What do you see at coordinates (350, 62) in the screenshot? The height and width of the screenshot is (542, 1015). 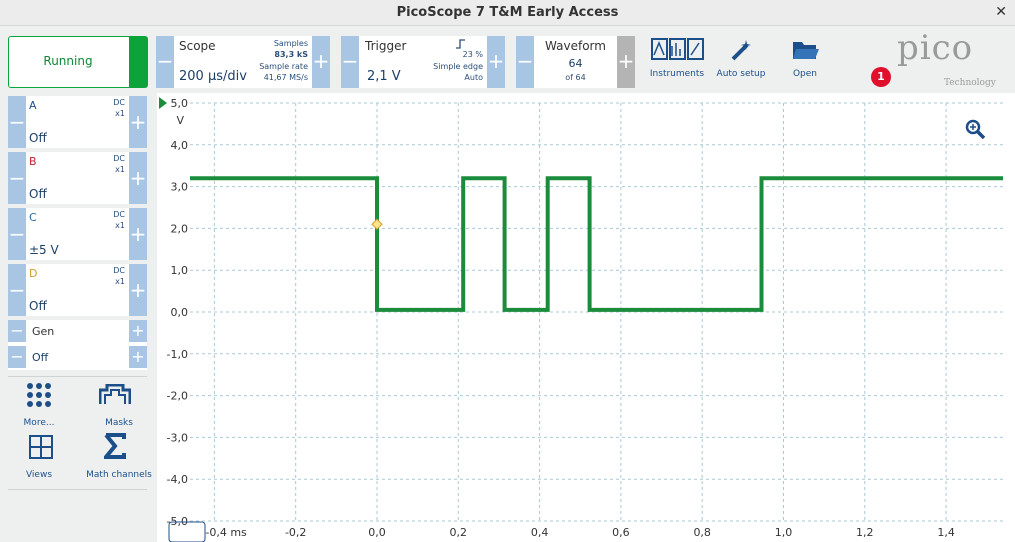 I see `trigger-minus: −` at bounding box center [350, 62].